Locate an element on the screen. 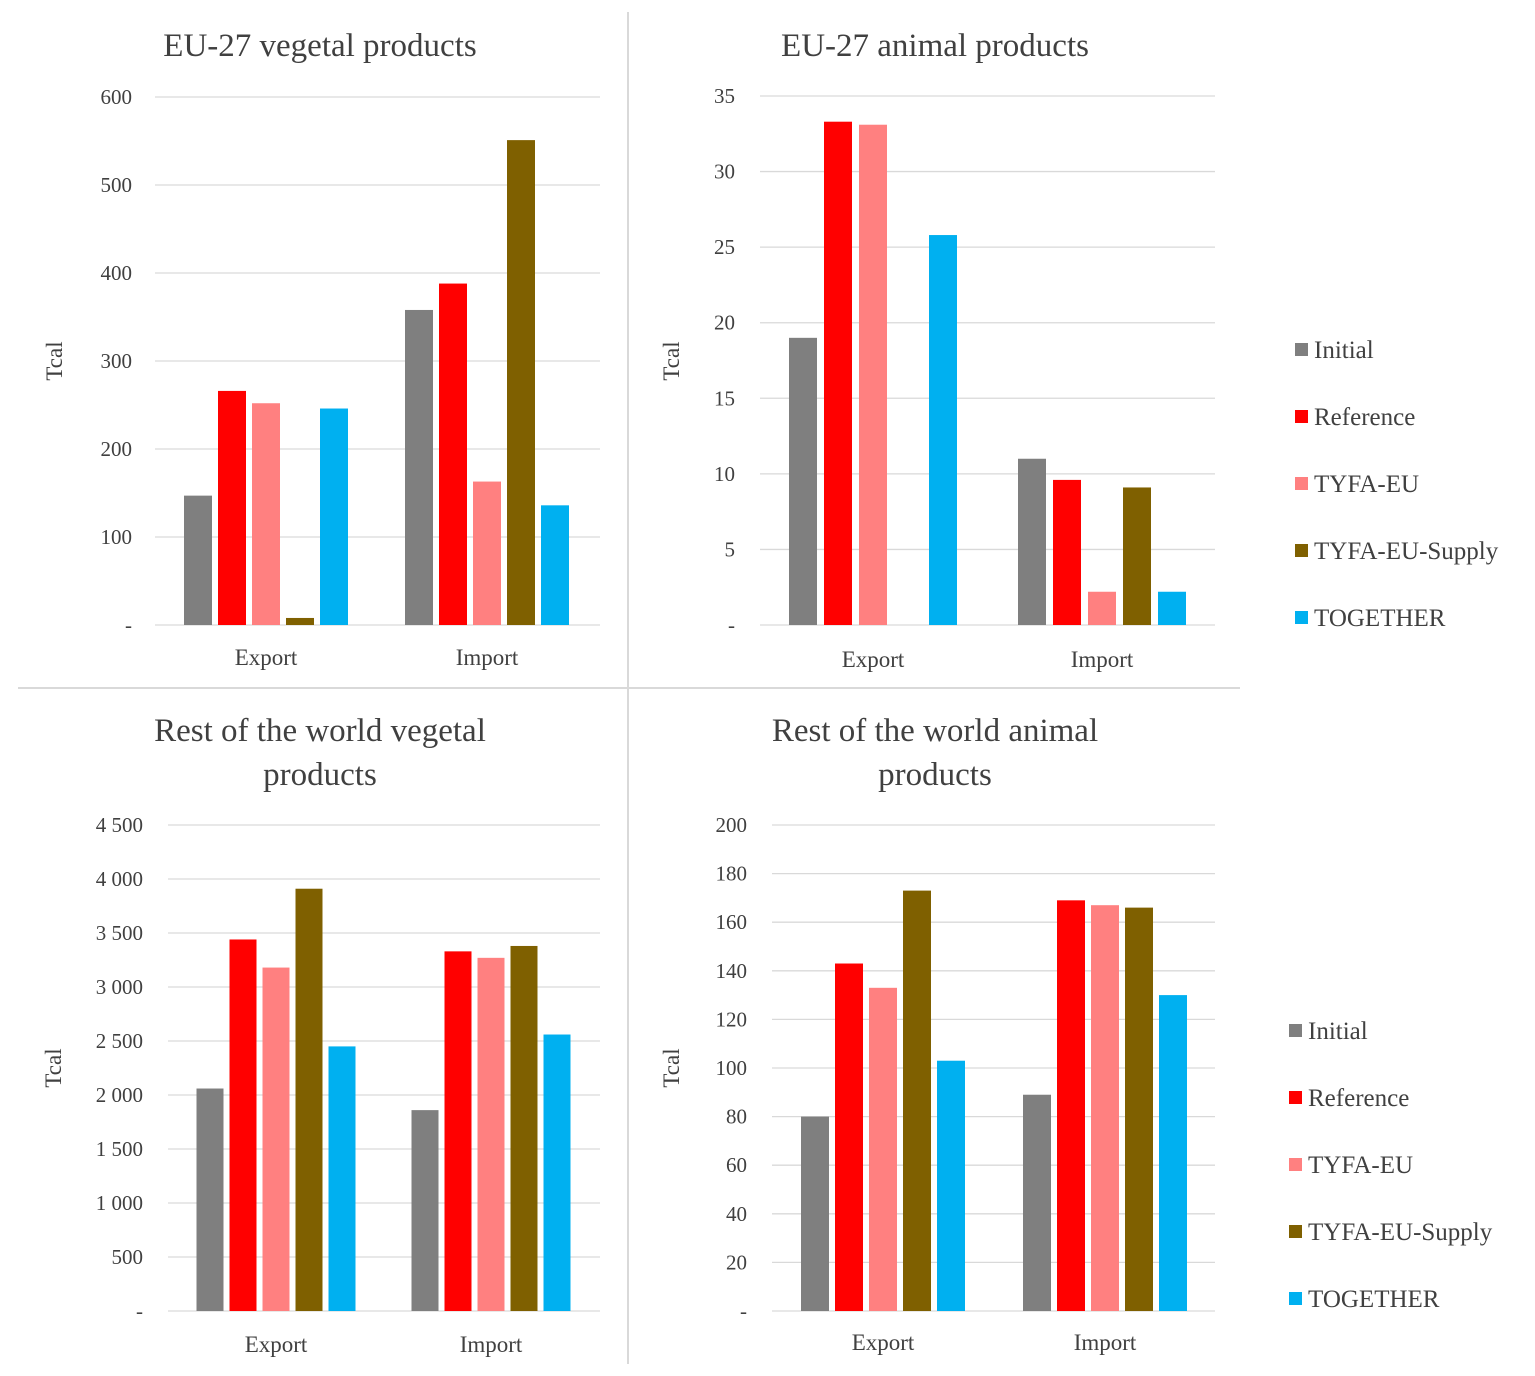  y-tick-label: 3 000 is located at coordinates (119, 987).